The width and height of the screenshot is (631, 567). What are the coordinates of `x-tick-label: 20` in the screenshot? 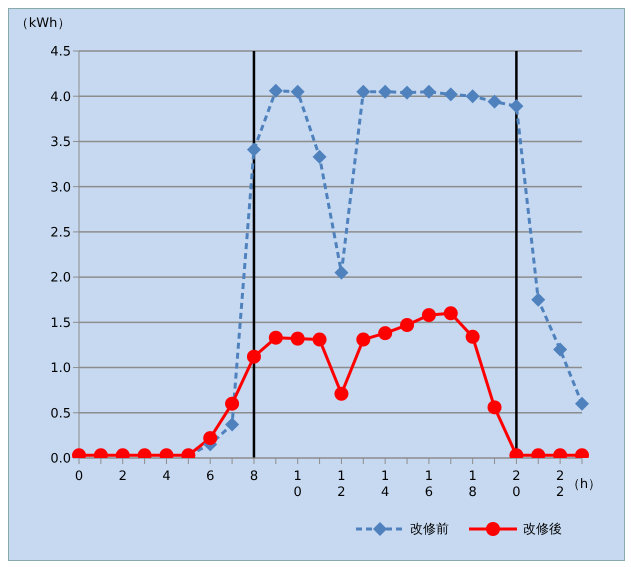 It's located at (516, 484).